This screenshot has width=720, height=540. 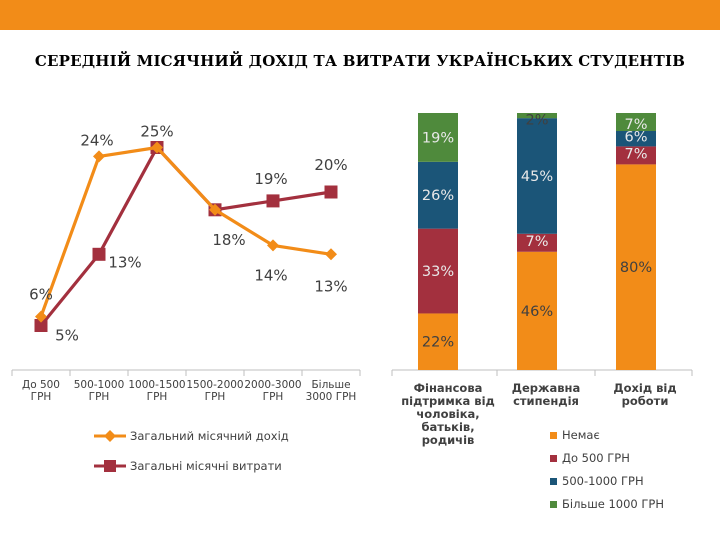 What do you see at coordinates (41, 385) in the screenshot?
I see `line-chart-category-label: До 500` at bounding box center [41, 385].